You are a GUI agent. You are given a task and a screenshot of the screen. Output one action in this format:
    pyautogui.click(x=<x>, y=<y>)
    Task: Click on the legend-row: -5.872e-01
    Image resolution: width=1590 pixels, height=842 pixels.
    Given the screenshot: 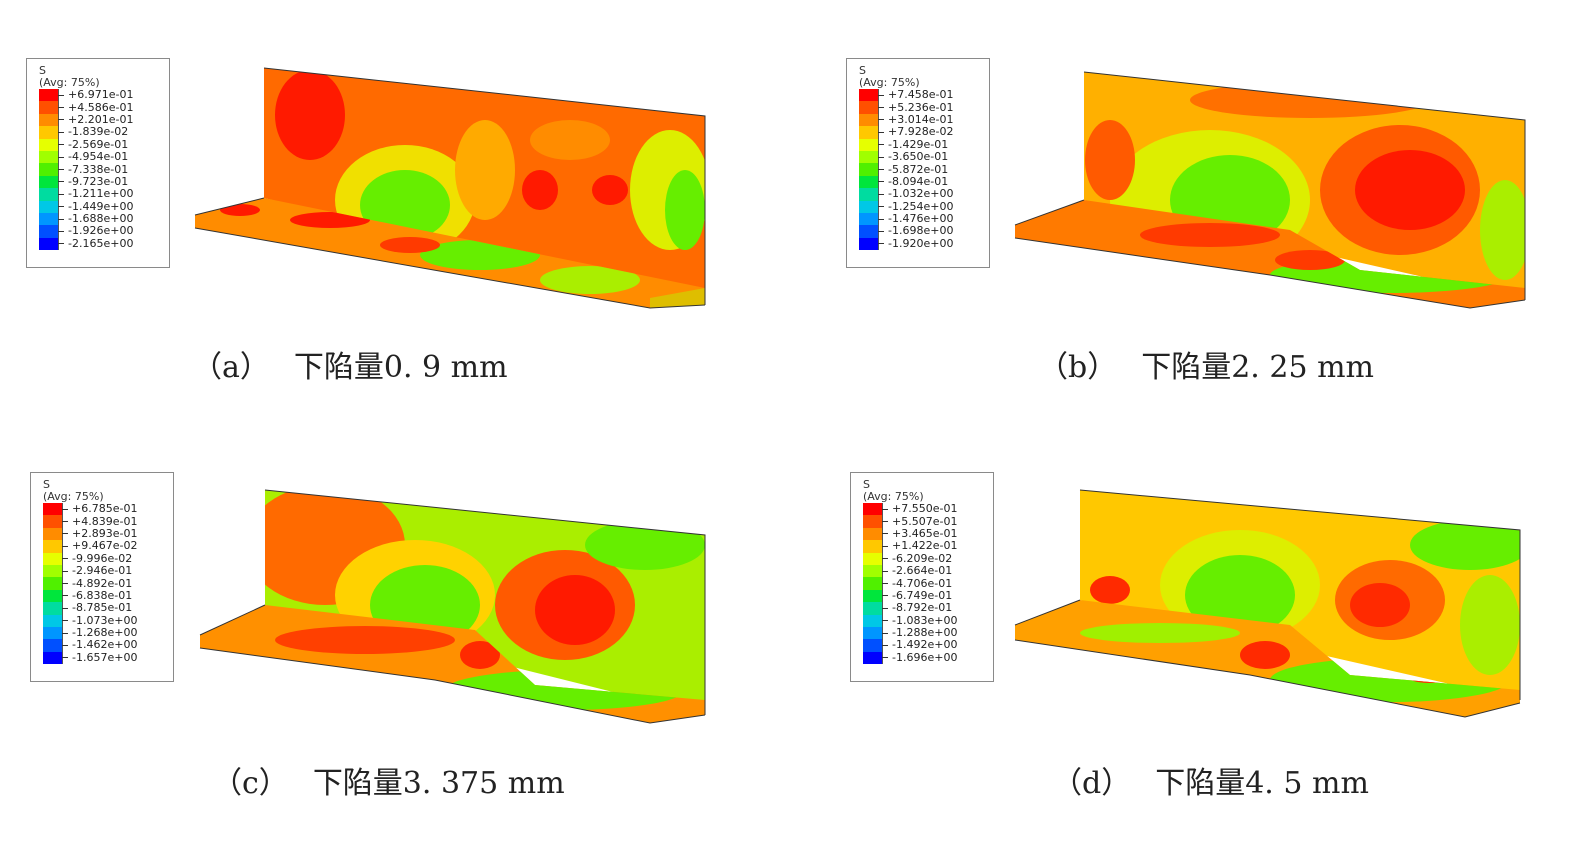 What is the action you would take?
    pyautogui.click(x=921, y=169)
    